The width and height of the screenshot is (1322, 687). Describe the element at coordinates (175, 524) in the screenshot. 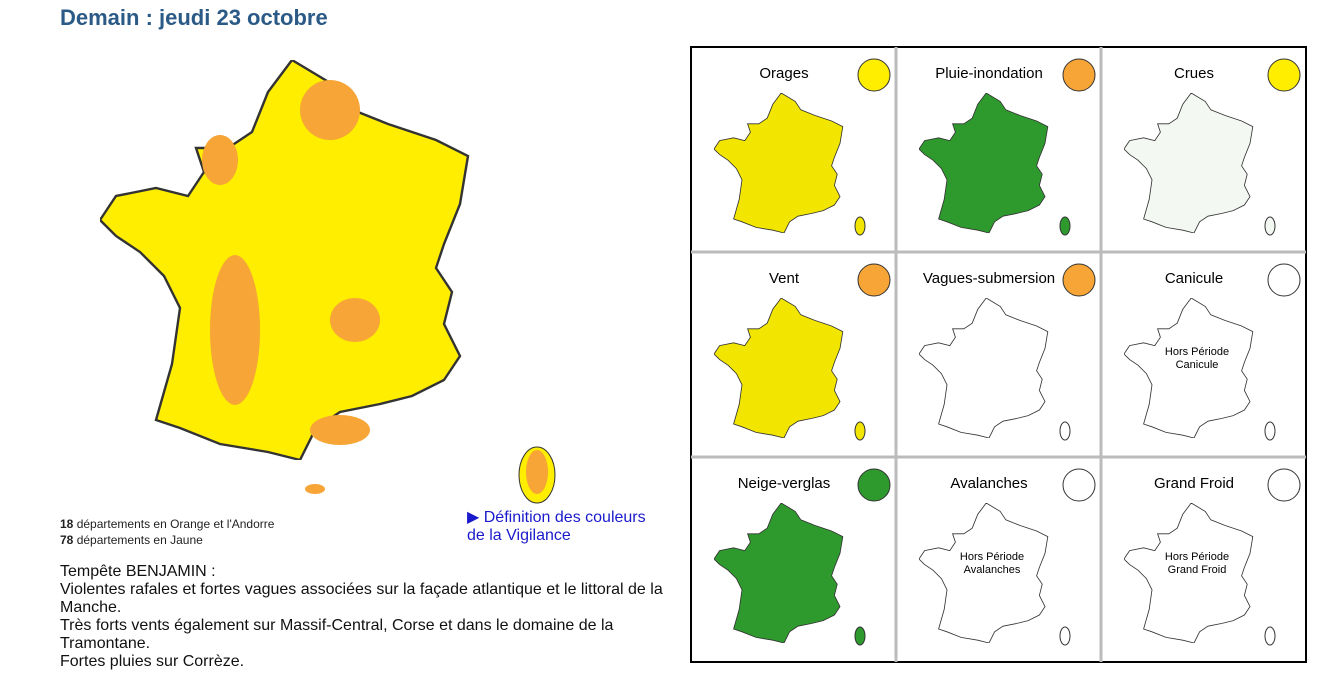

I see `summary-text: départements en Orange et l'Andorre` at that location.